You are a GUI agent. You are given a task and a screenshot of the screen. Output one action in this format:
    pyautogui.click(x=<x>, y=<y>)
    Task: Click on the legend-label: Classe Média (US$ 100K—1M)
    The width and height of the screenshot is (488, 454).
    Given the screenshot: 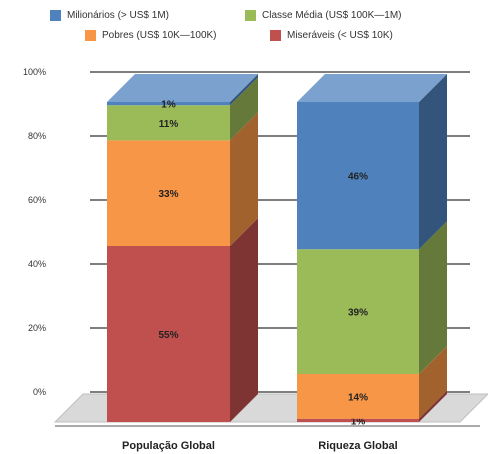 What is the action you would take?
    pyautogui.click(x=332, y=15)
    